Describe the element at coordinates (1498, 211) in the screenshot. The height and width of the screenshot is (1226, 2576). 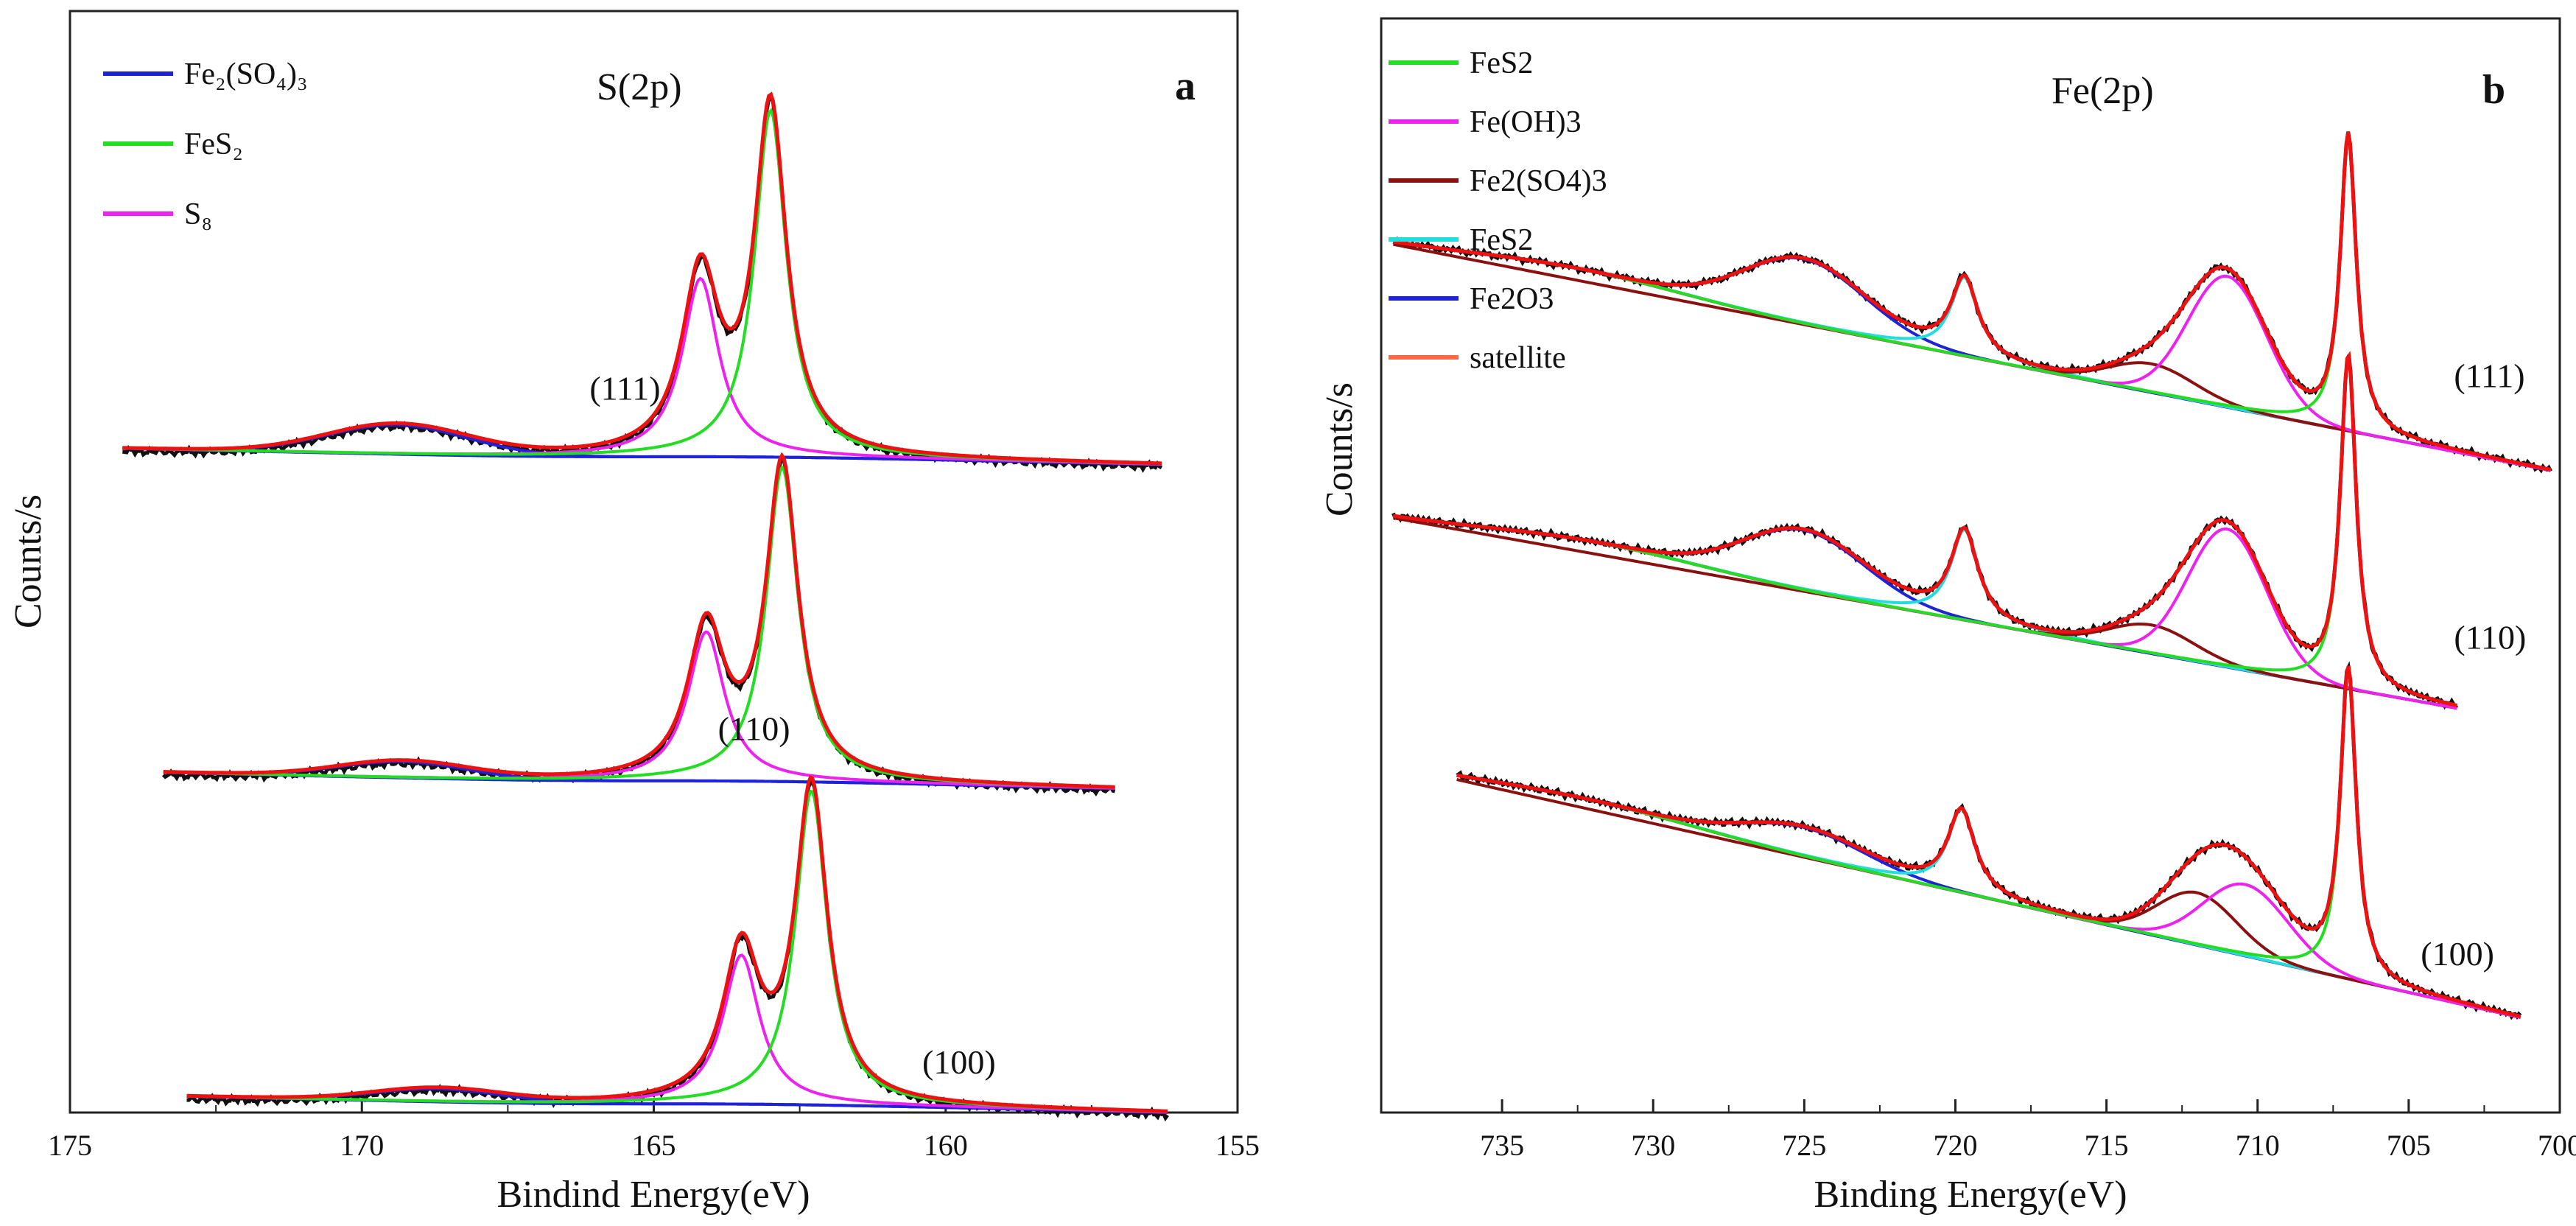
I see `panel-b-legend: FeS2 Fe(OH)3 Fe2(SO4)3 FeS2 Fe2O3 satellite` at that location.